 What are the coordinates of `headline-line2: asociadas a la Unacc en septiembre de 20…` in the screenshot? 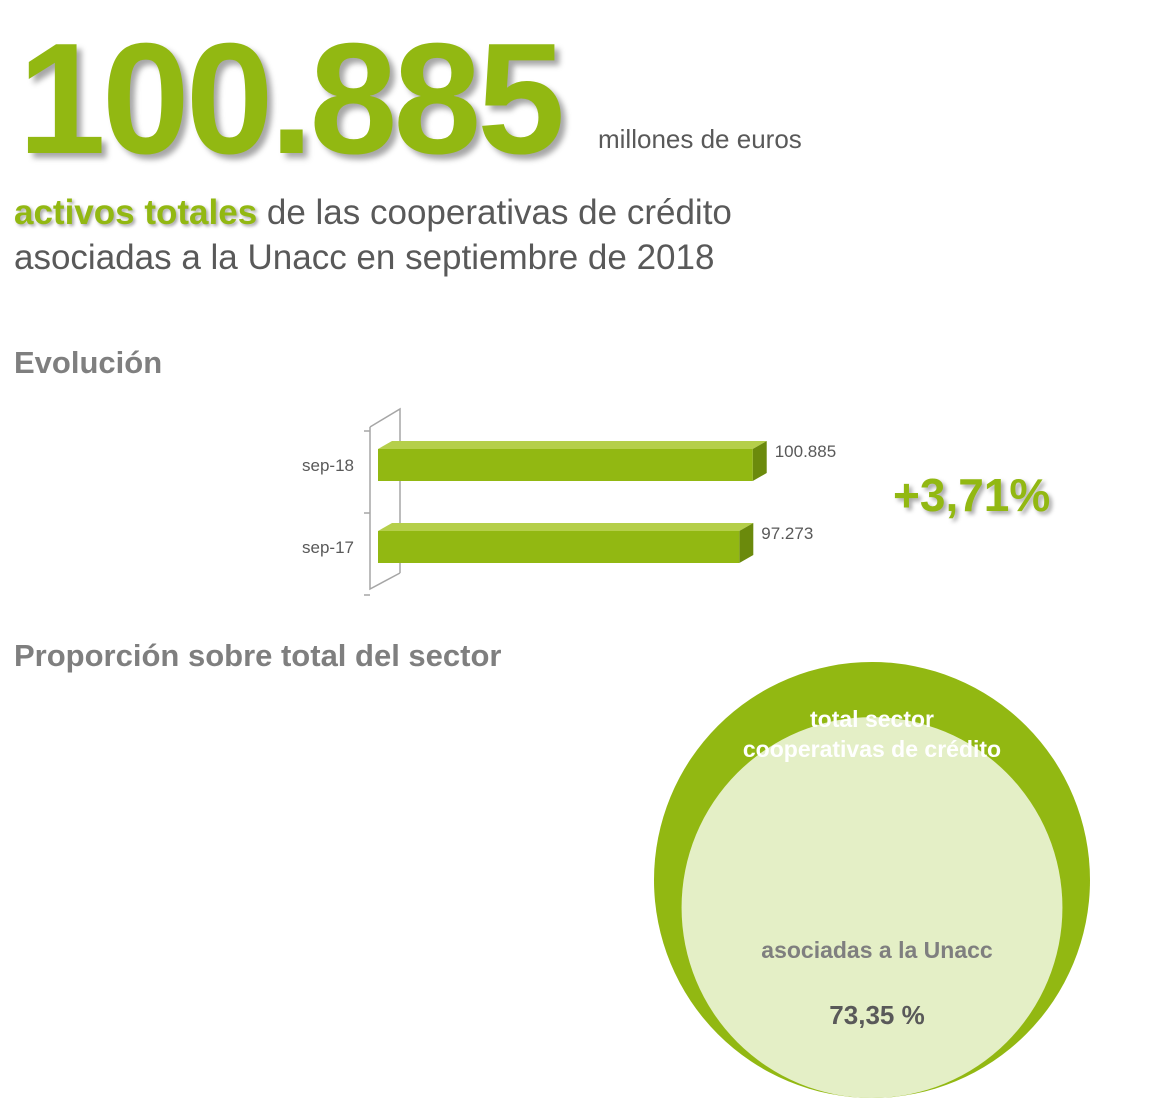 It's located at (364, 257).